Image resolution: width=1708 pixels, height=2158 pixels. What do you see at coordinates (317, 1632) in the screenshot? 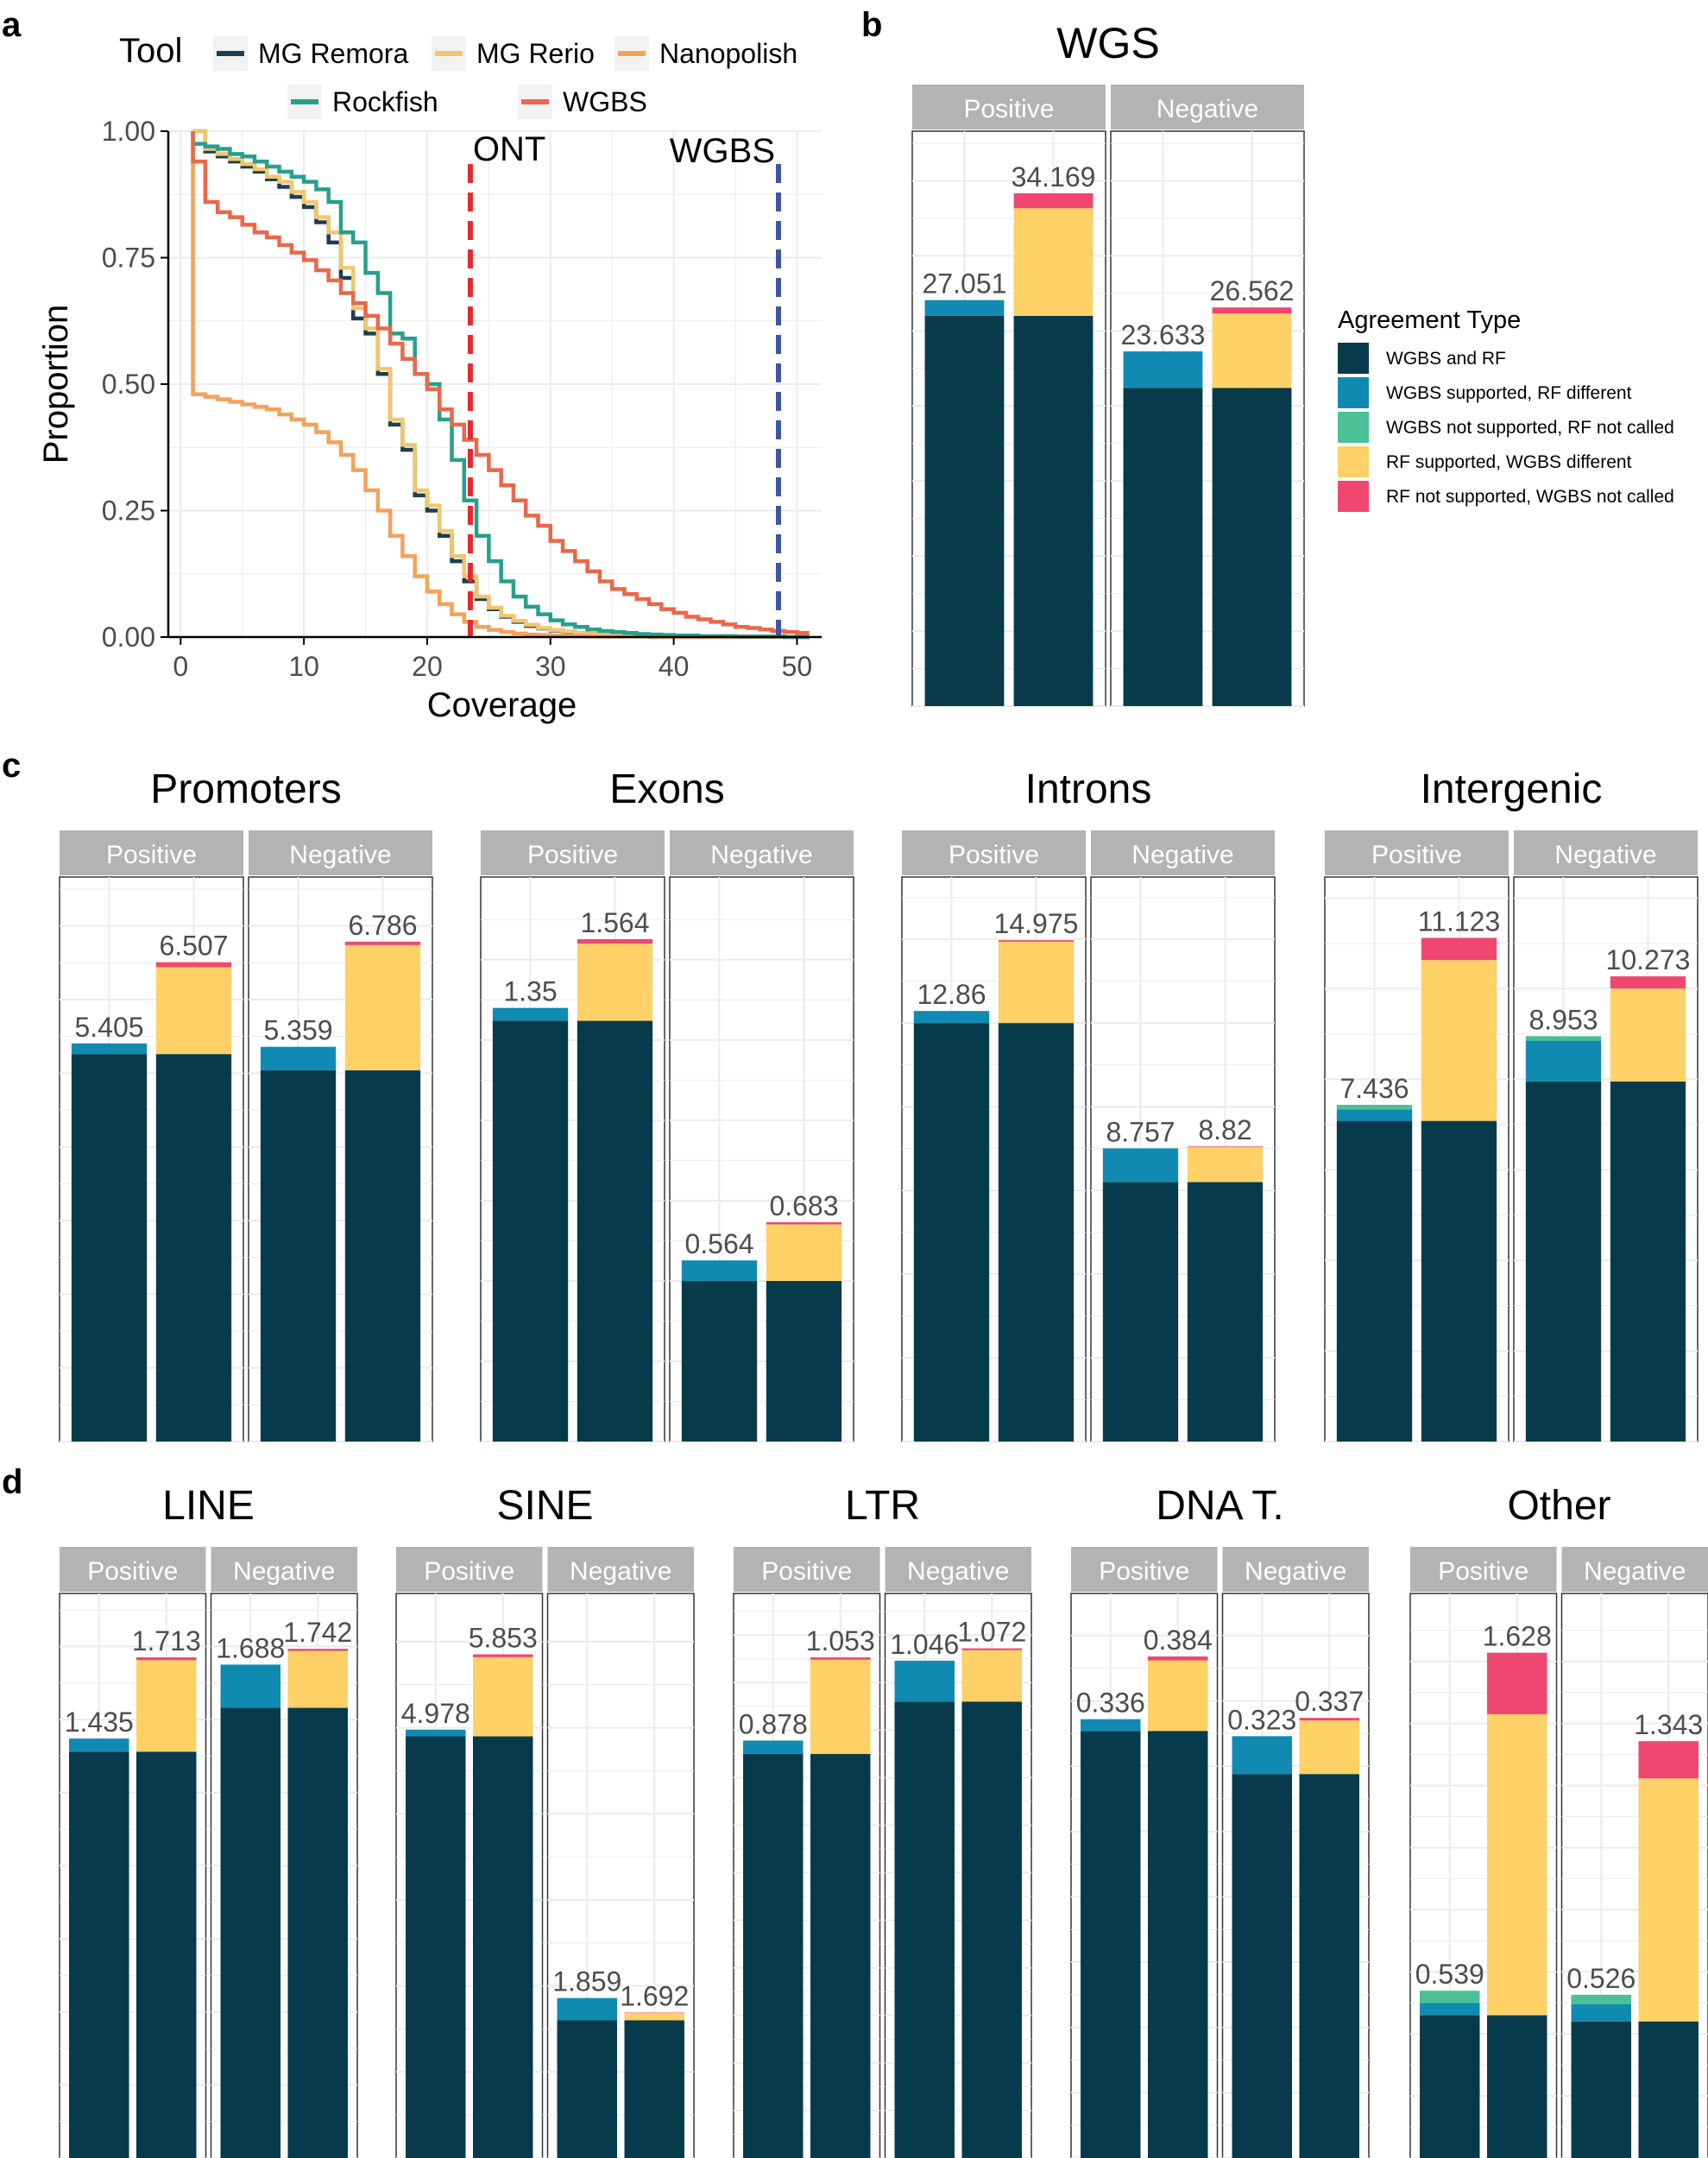
I see `bar-total-label: 1.742` at bounding box center [317, 1632].